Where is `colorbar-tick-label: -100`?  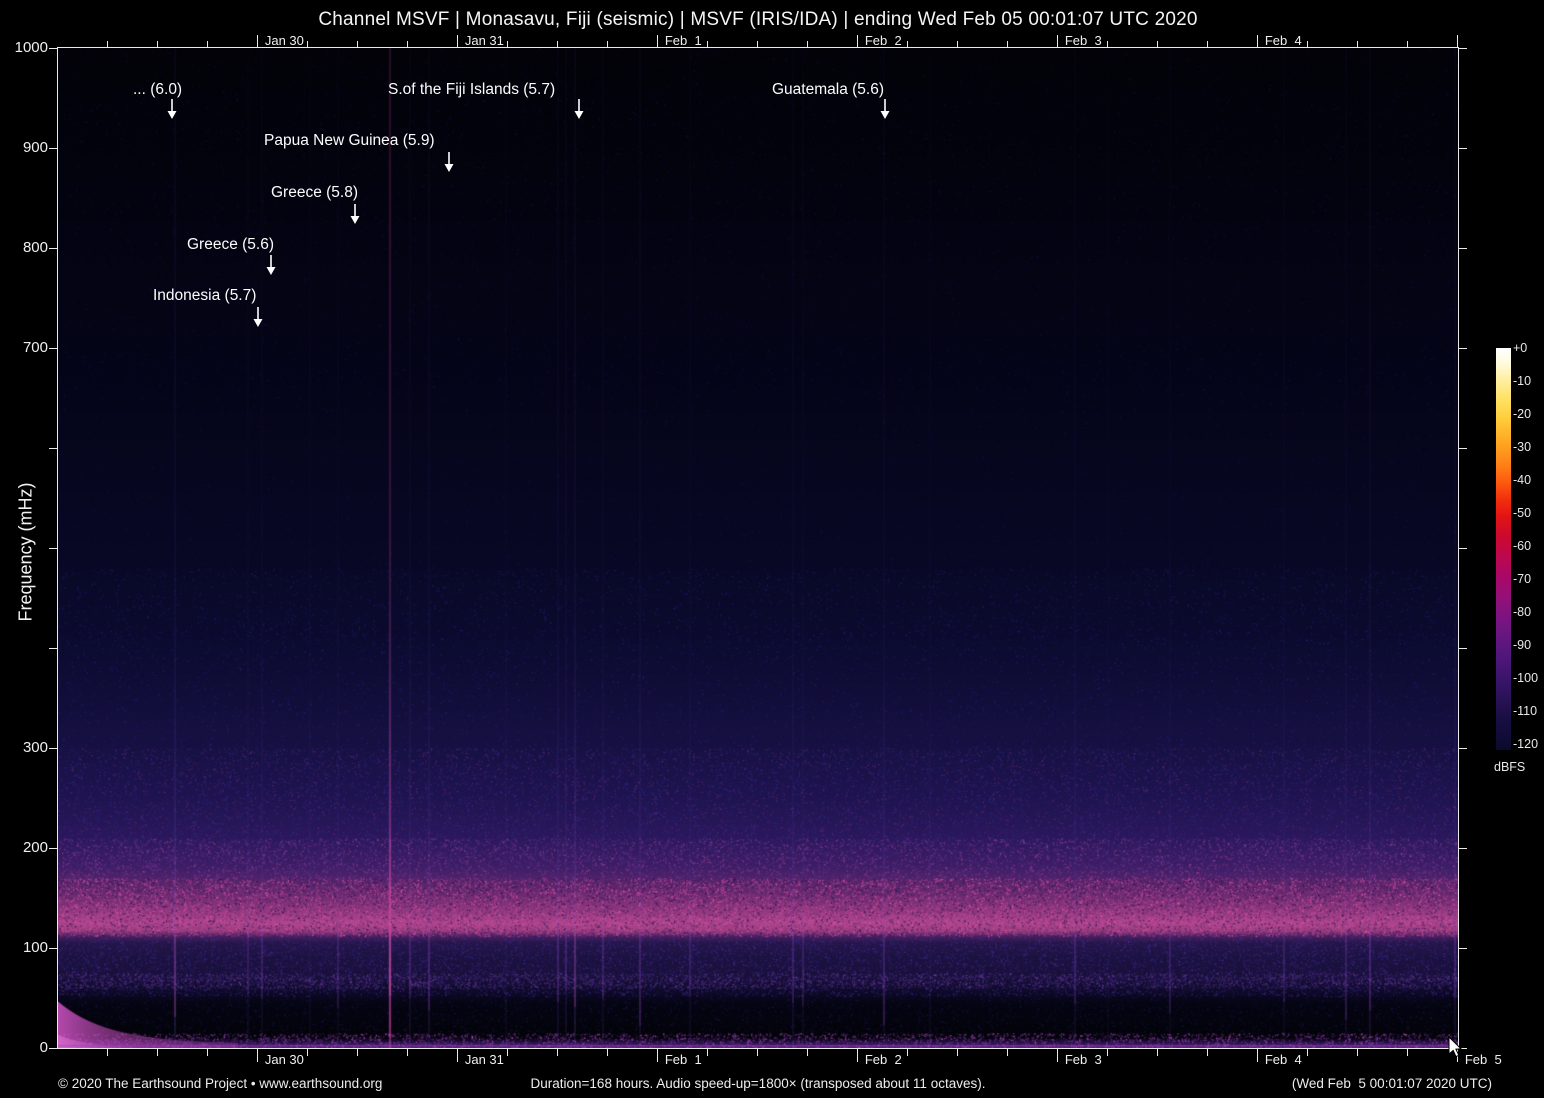
colorbar-tick-label: -100 is located at coordinates (1526, 678).